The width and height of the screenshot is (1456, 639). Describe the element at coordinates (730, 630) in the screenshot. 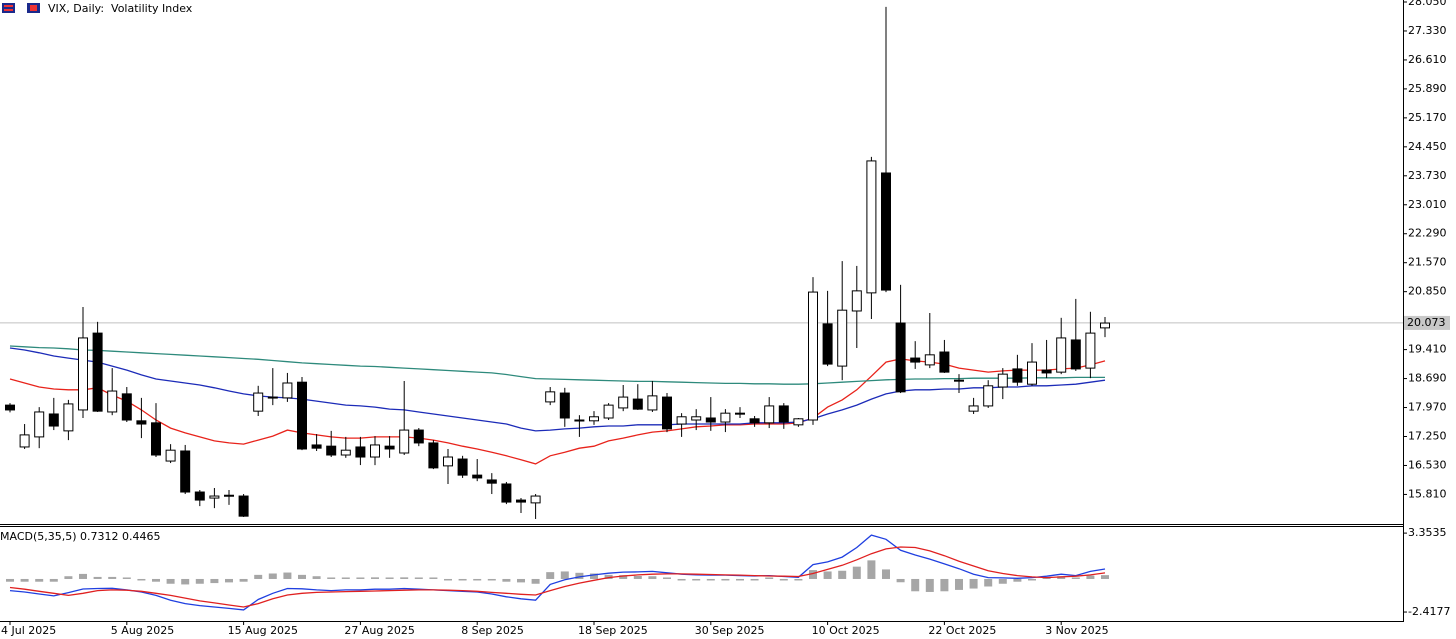

I see `x-tick-label: 30 Sep 2025` at that location.